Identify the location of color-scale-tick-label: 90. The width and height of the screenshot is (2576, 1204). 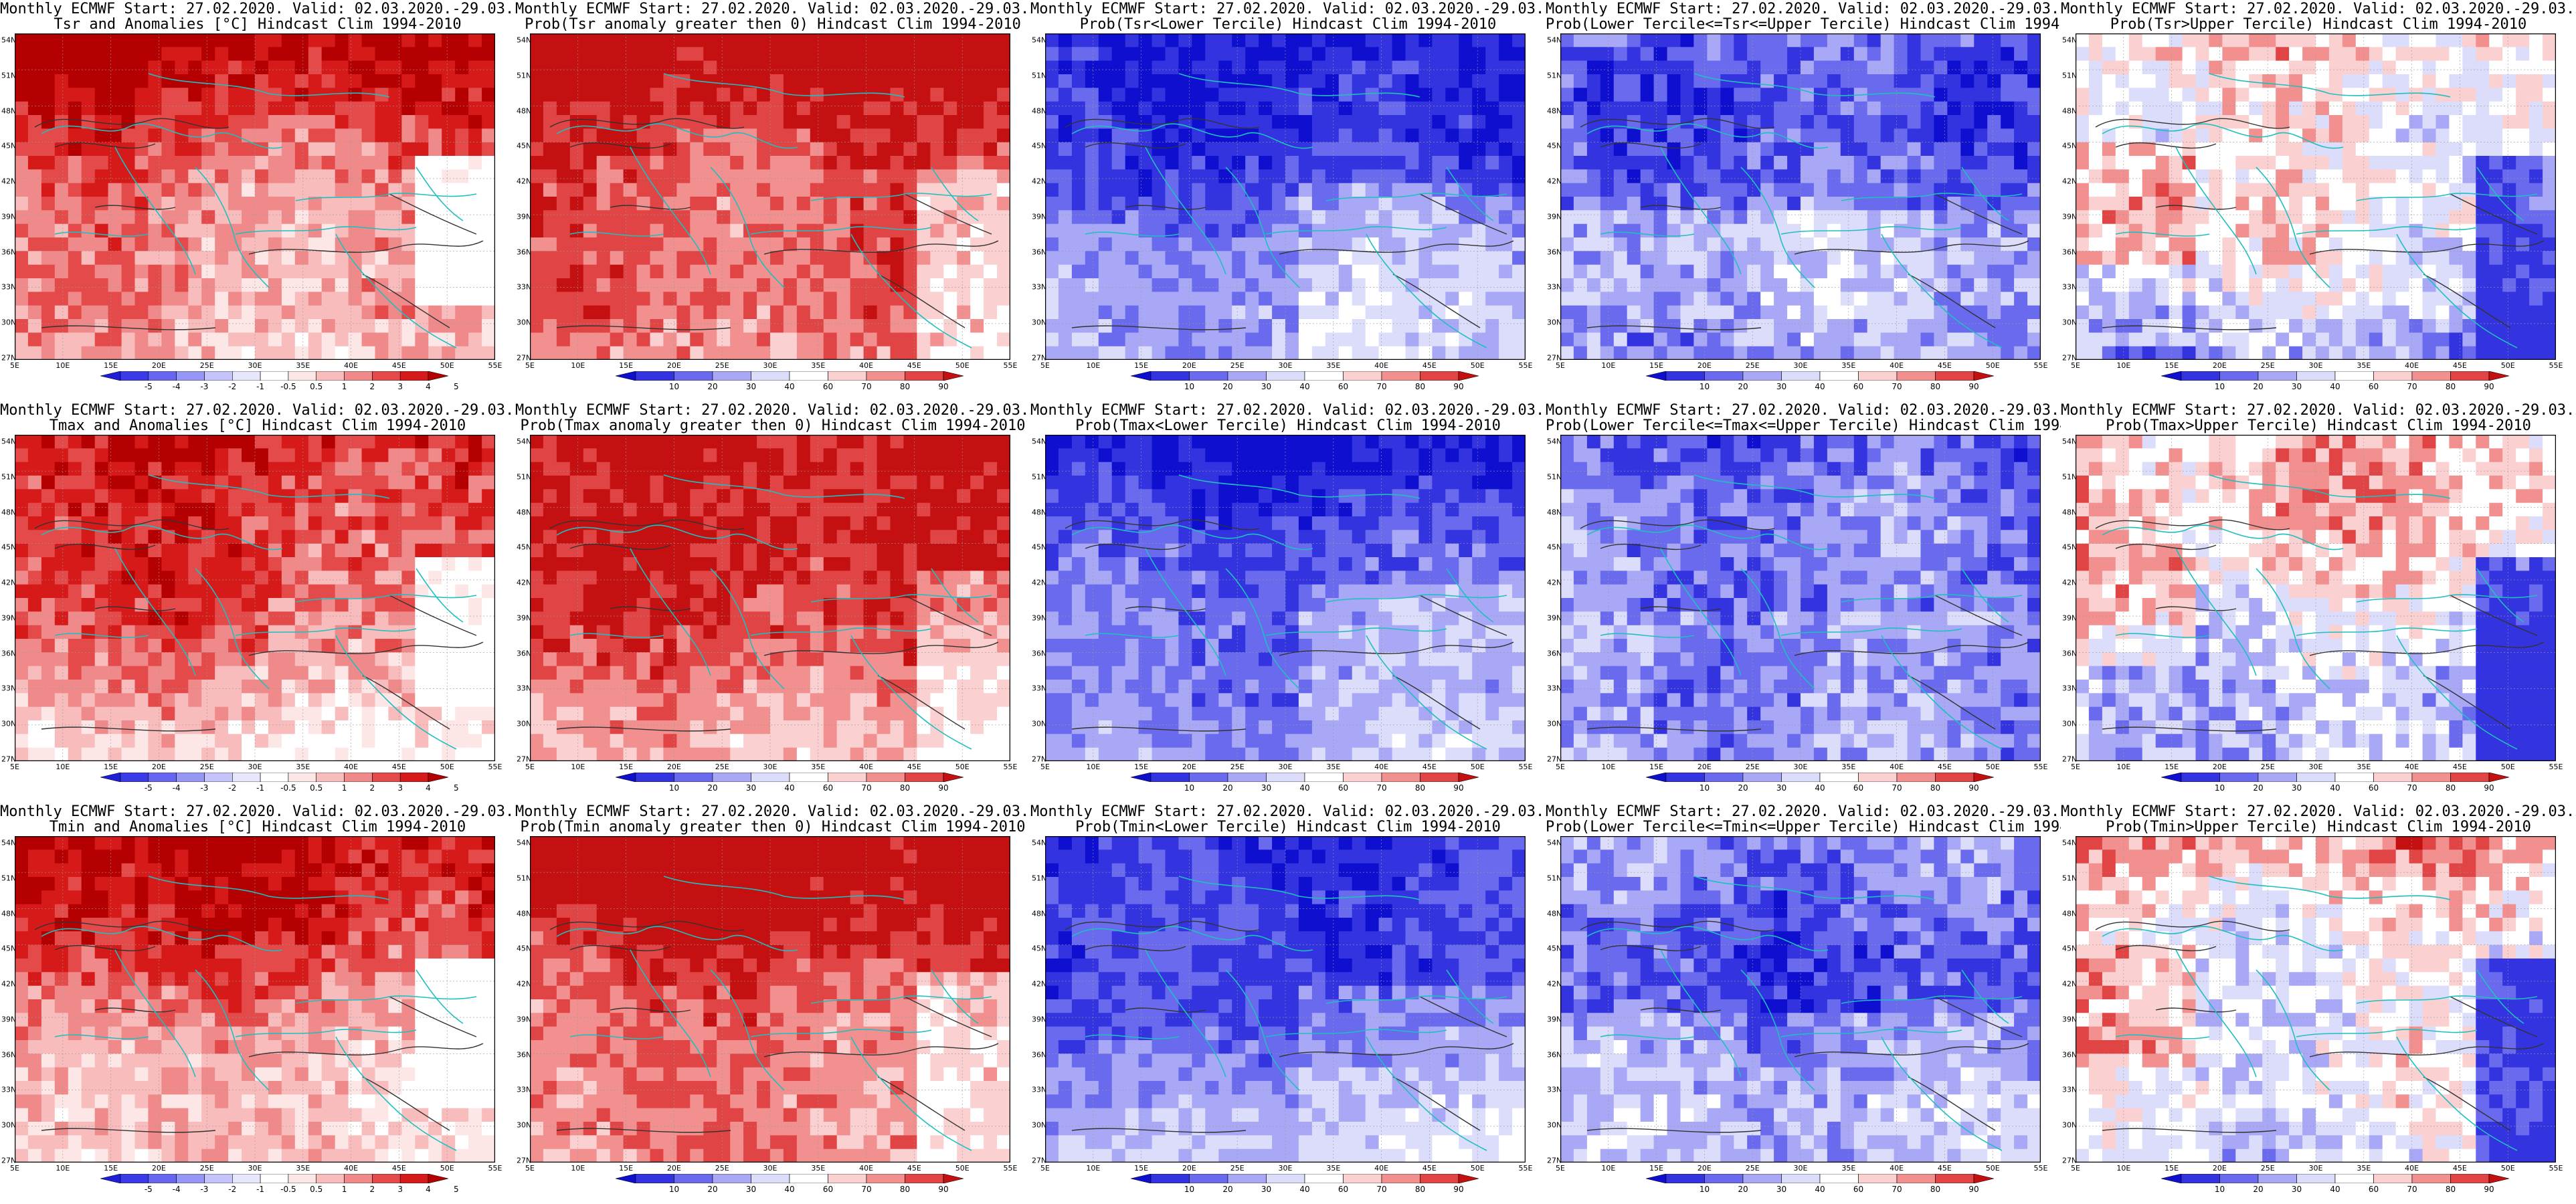
(943, 386).